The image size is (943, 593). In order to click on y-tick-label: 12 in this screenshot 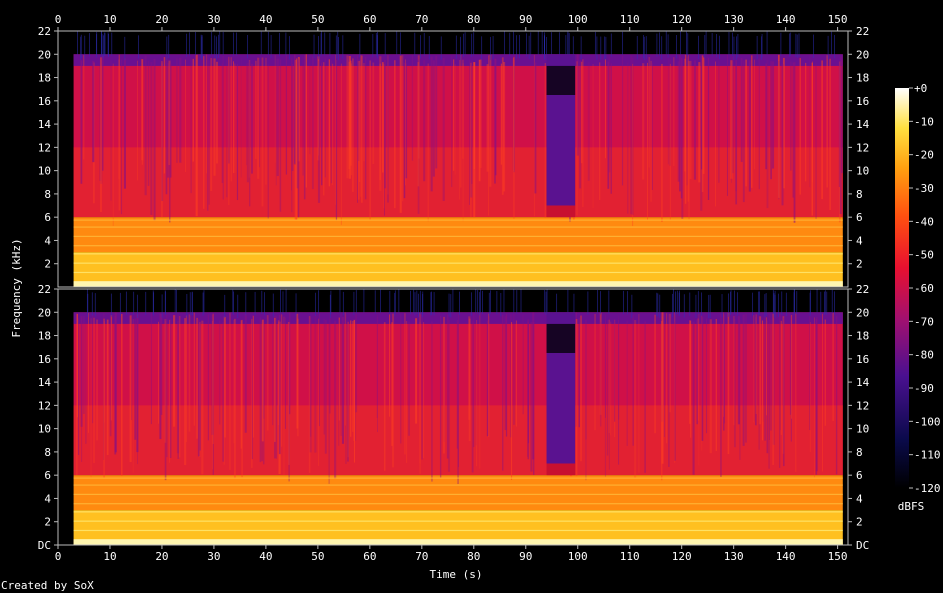, I will do `click(44, 405)`.